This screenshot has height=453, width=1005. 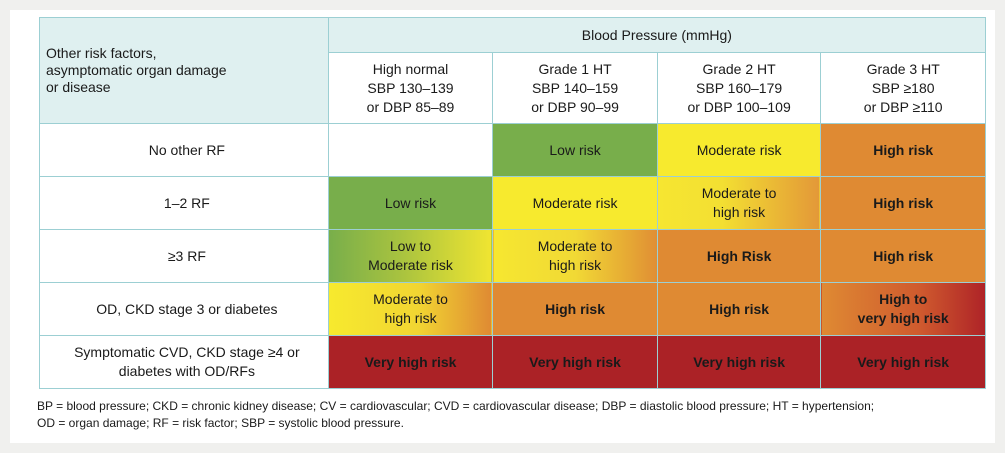 I want to click on grade-name: Grade 1 HT, so click(x=575, y=68).